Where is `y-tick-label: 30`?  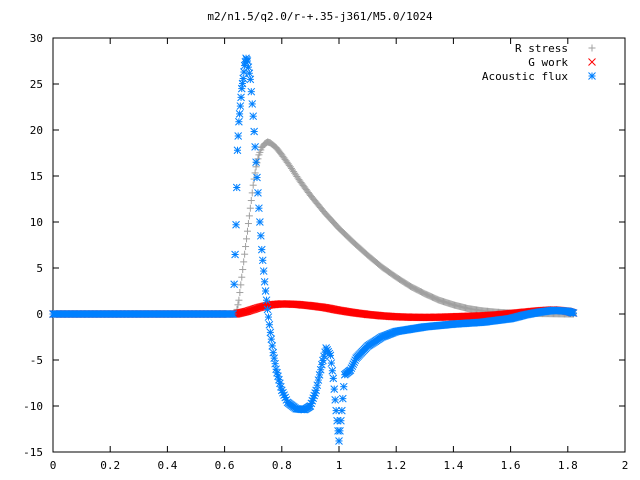 y-tick-label: 30 is located at coordinates (36, 38).